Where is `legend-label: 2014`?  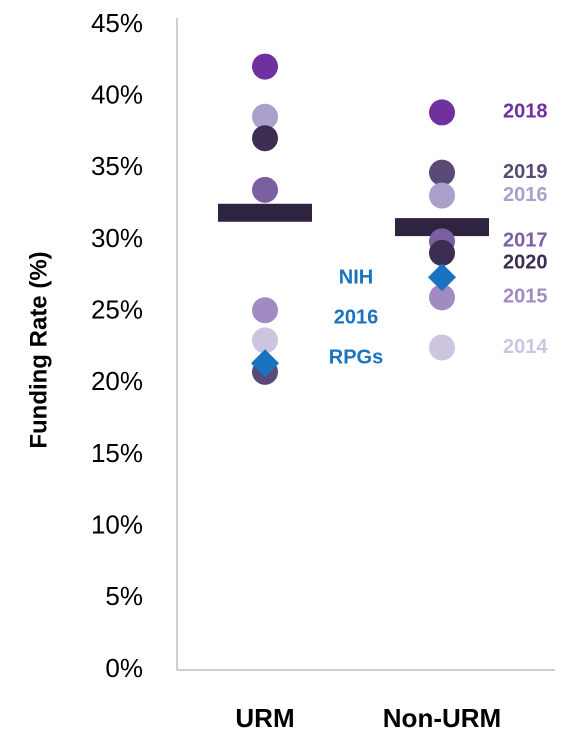
legend-label: 2014 is located at coordinates (525, 347).